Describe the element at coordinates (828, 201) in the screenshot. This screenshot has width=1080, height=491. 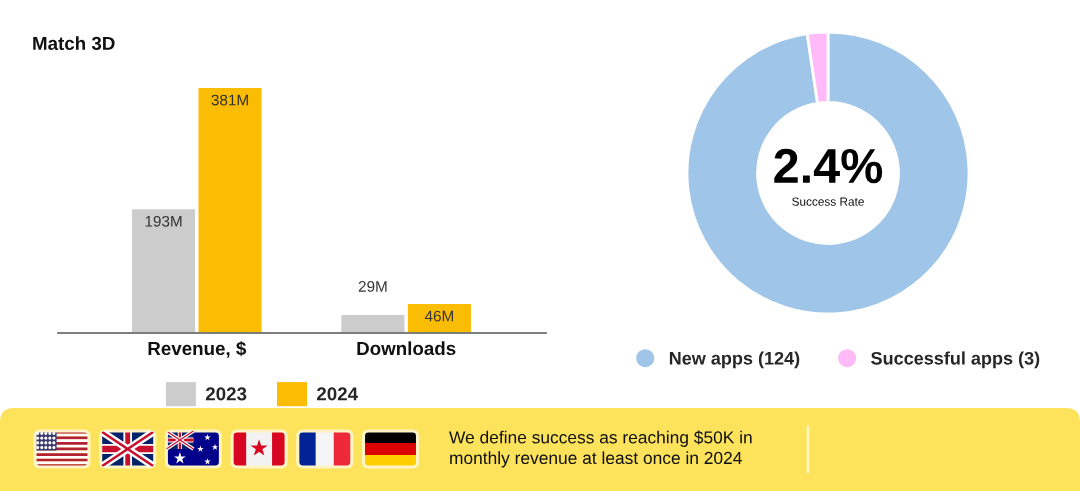
I see `text: Success Rate` at that location.